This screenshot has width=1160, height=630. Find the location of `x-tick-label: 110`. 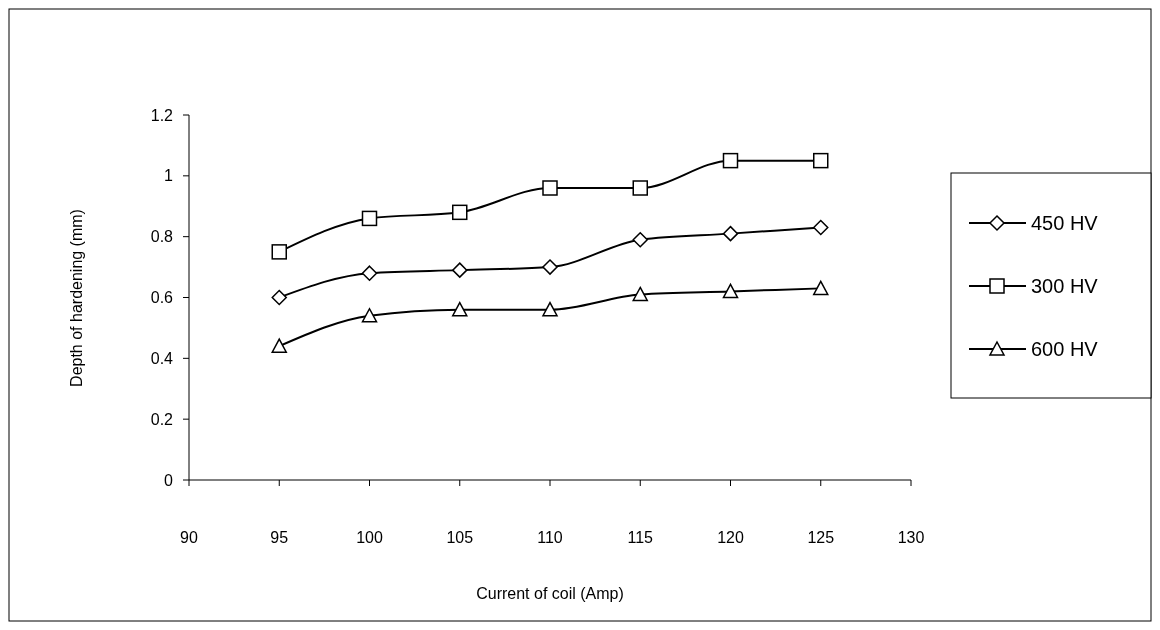

x-tick-label: 110 is located at coordinates (550, 537).